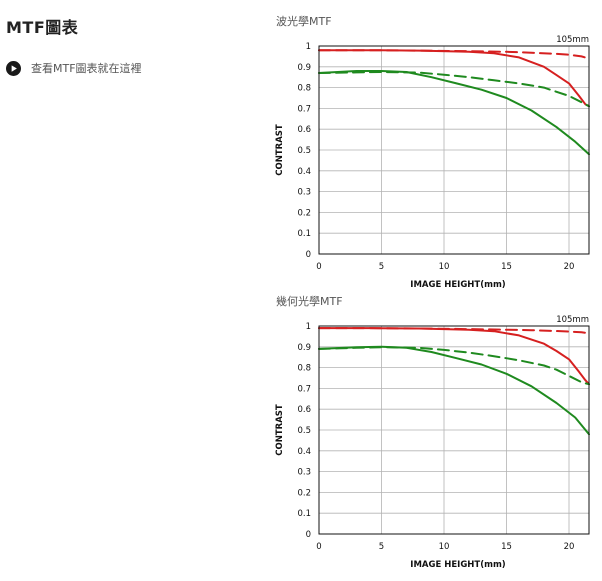  What do you see at coordinates (572, 320) in the screenshot?
I see `chart-2-lens-label: 105mm` at bounding box center [572, 320].